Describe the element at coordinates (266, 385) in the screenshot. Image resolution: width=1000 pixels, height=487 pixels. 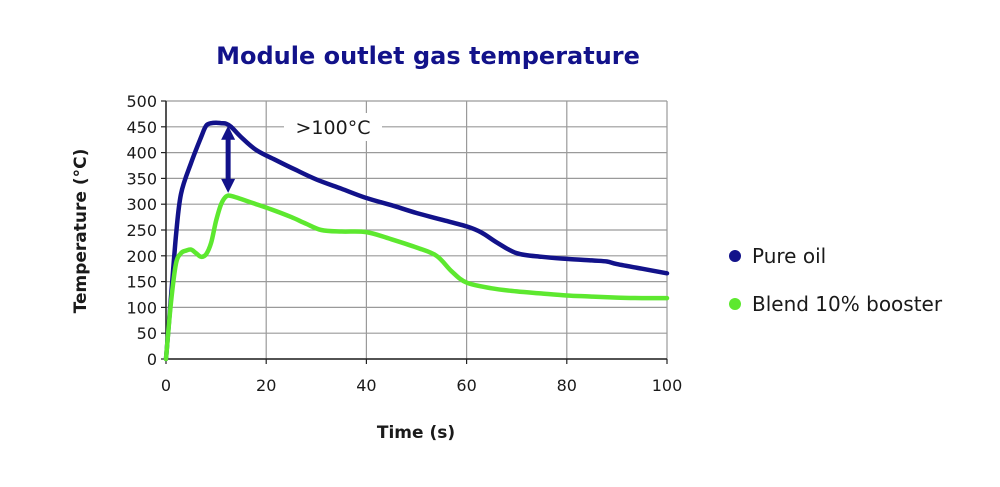
I see `x-tick-label: 20` at that location.